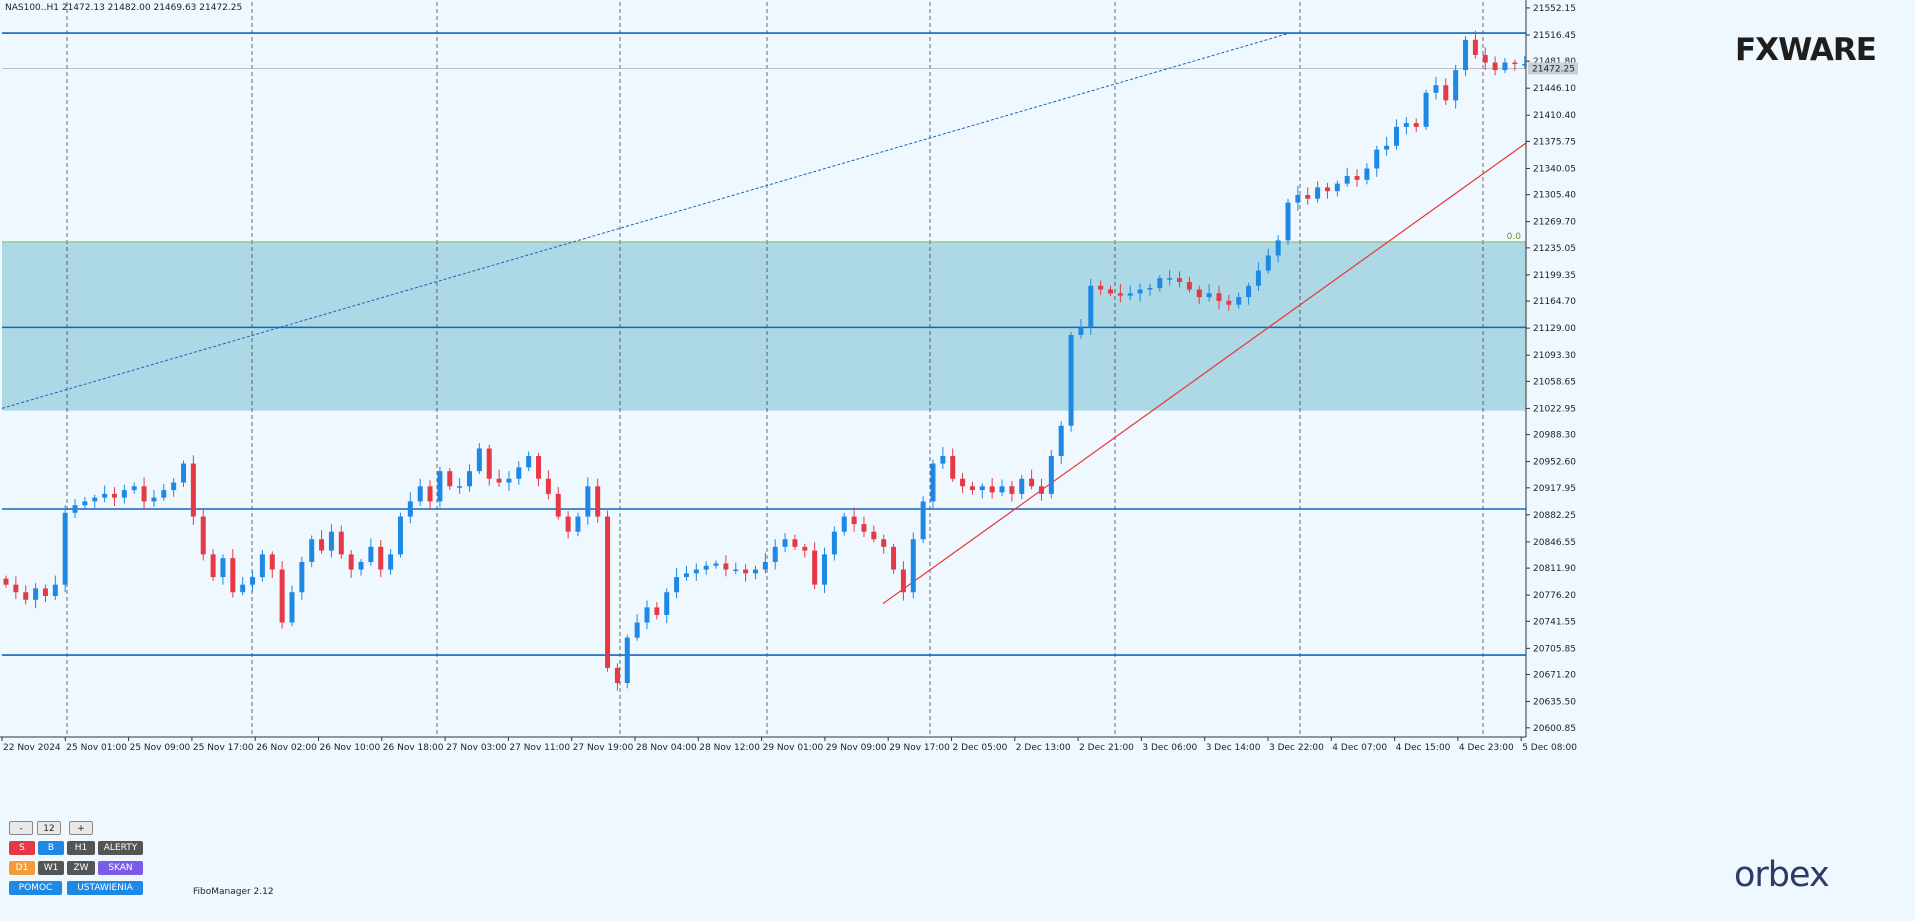 This screenshot has width=1915, height=921. What do you see at coordinates (22, 868) in the screenshot?
I see `timeframe-d1-button: D1` at bounding box center [22, 868].